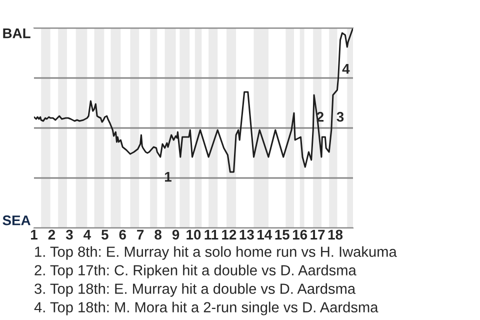  Describe the element at coordinates (69, 235) in the screenshot. I see `x-tick-label: 3` at that location.